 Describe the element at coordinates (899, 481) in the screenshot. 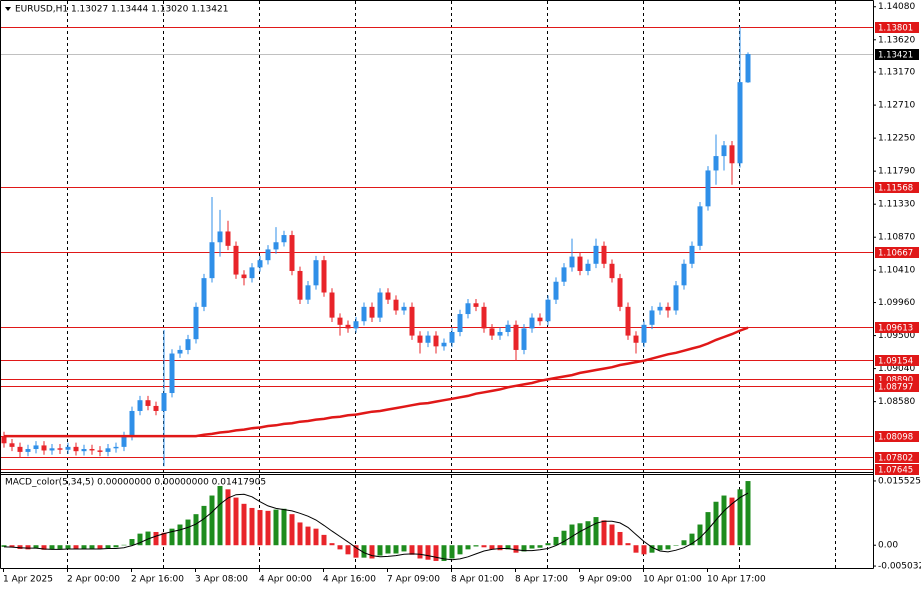

I see `y-tick-label: 0.0155259` at that location.